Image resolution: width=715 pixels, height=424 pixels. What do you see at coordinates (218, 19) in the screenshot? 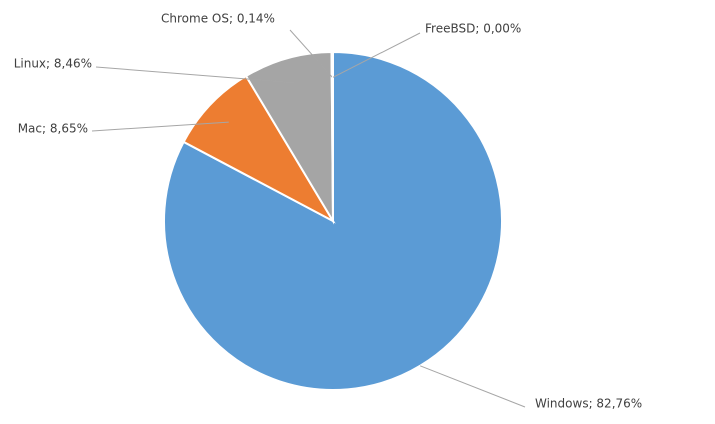
I see `data-label: Chrome OS; 0,14%` at bounding box center [218, 19].